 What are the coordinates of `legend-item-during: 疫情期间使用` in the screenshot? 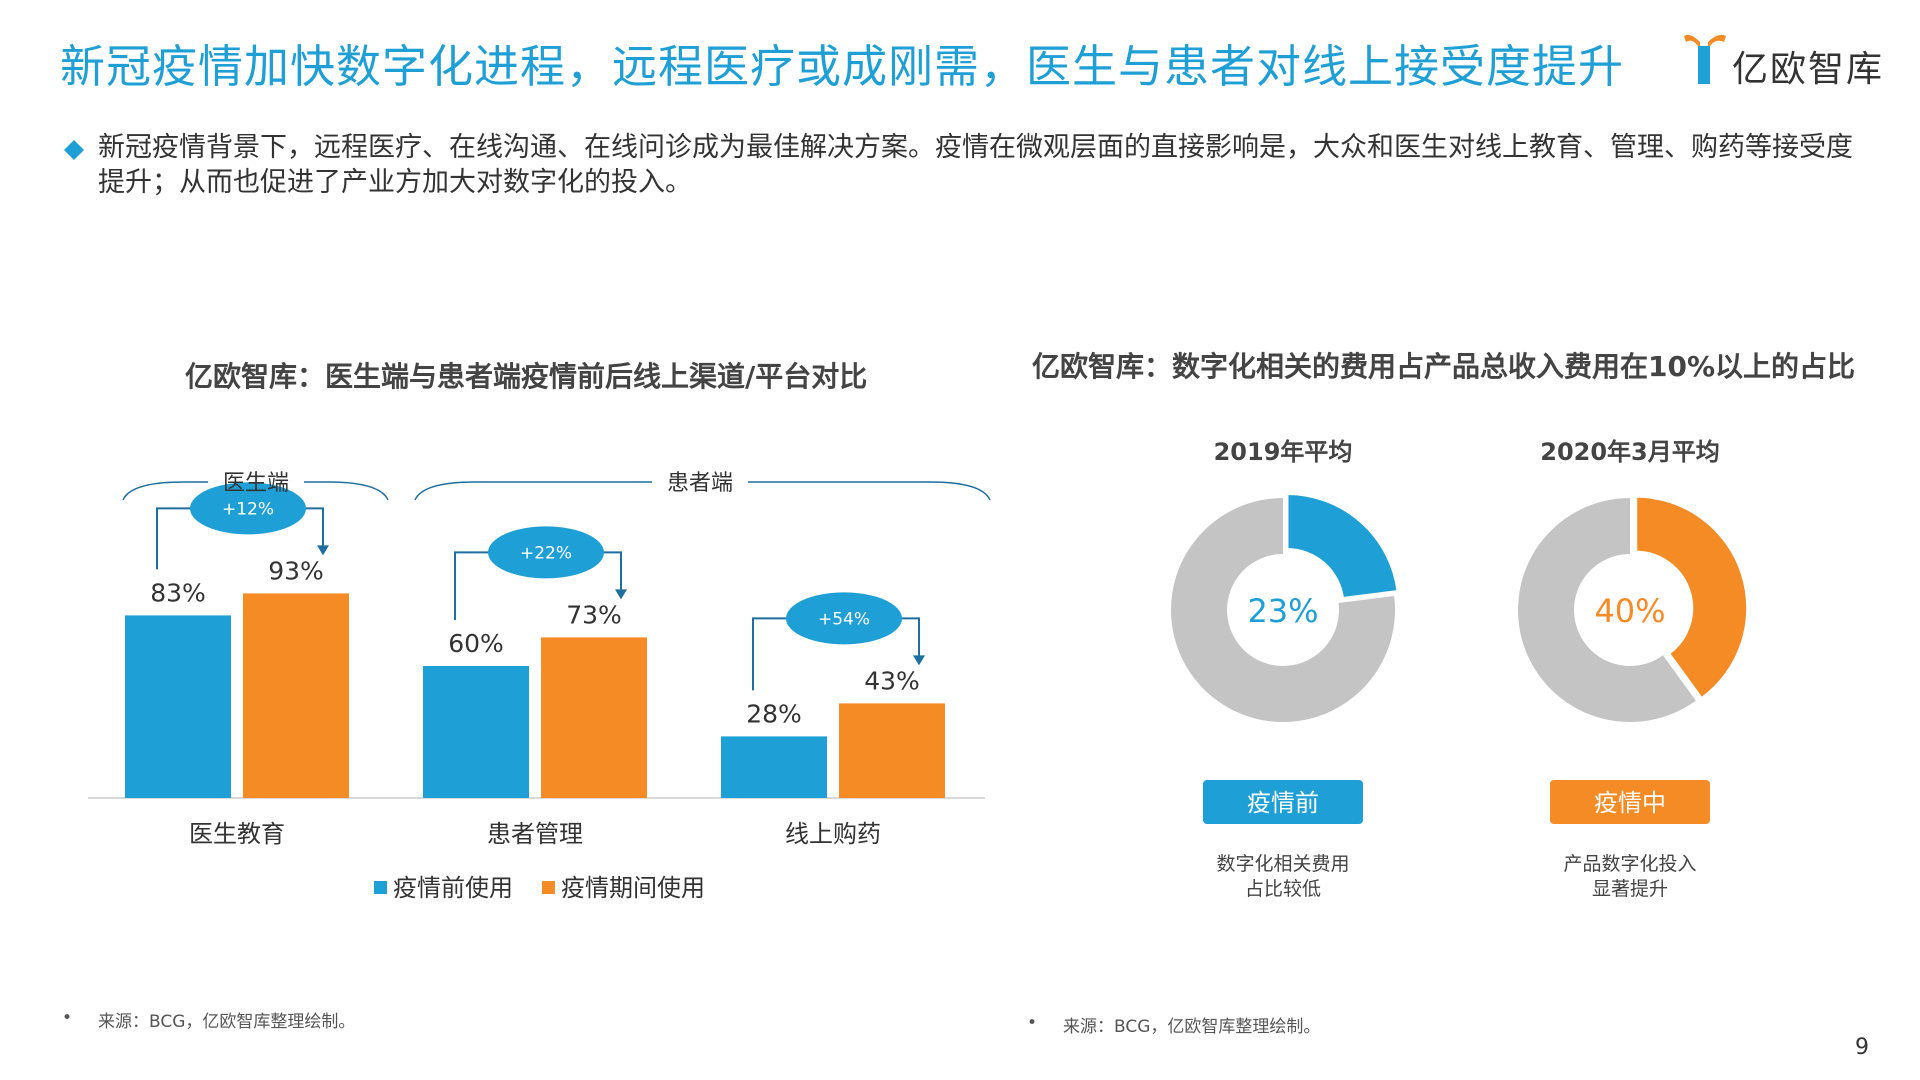 It's located at (623, 885).